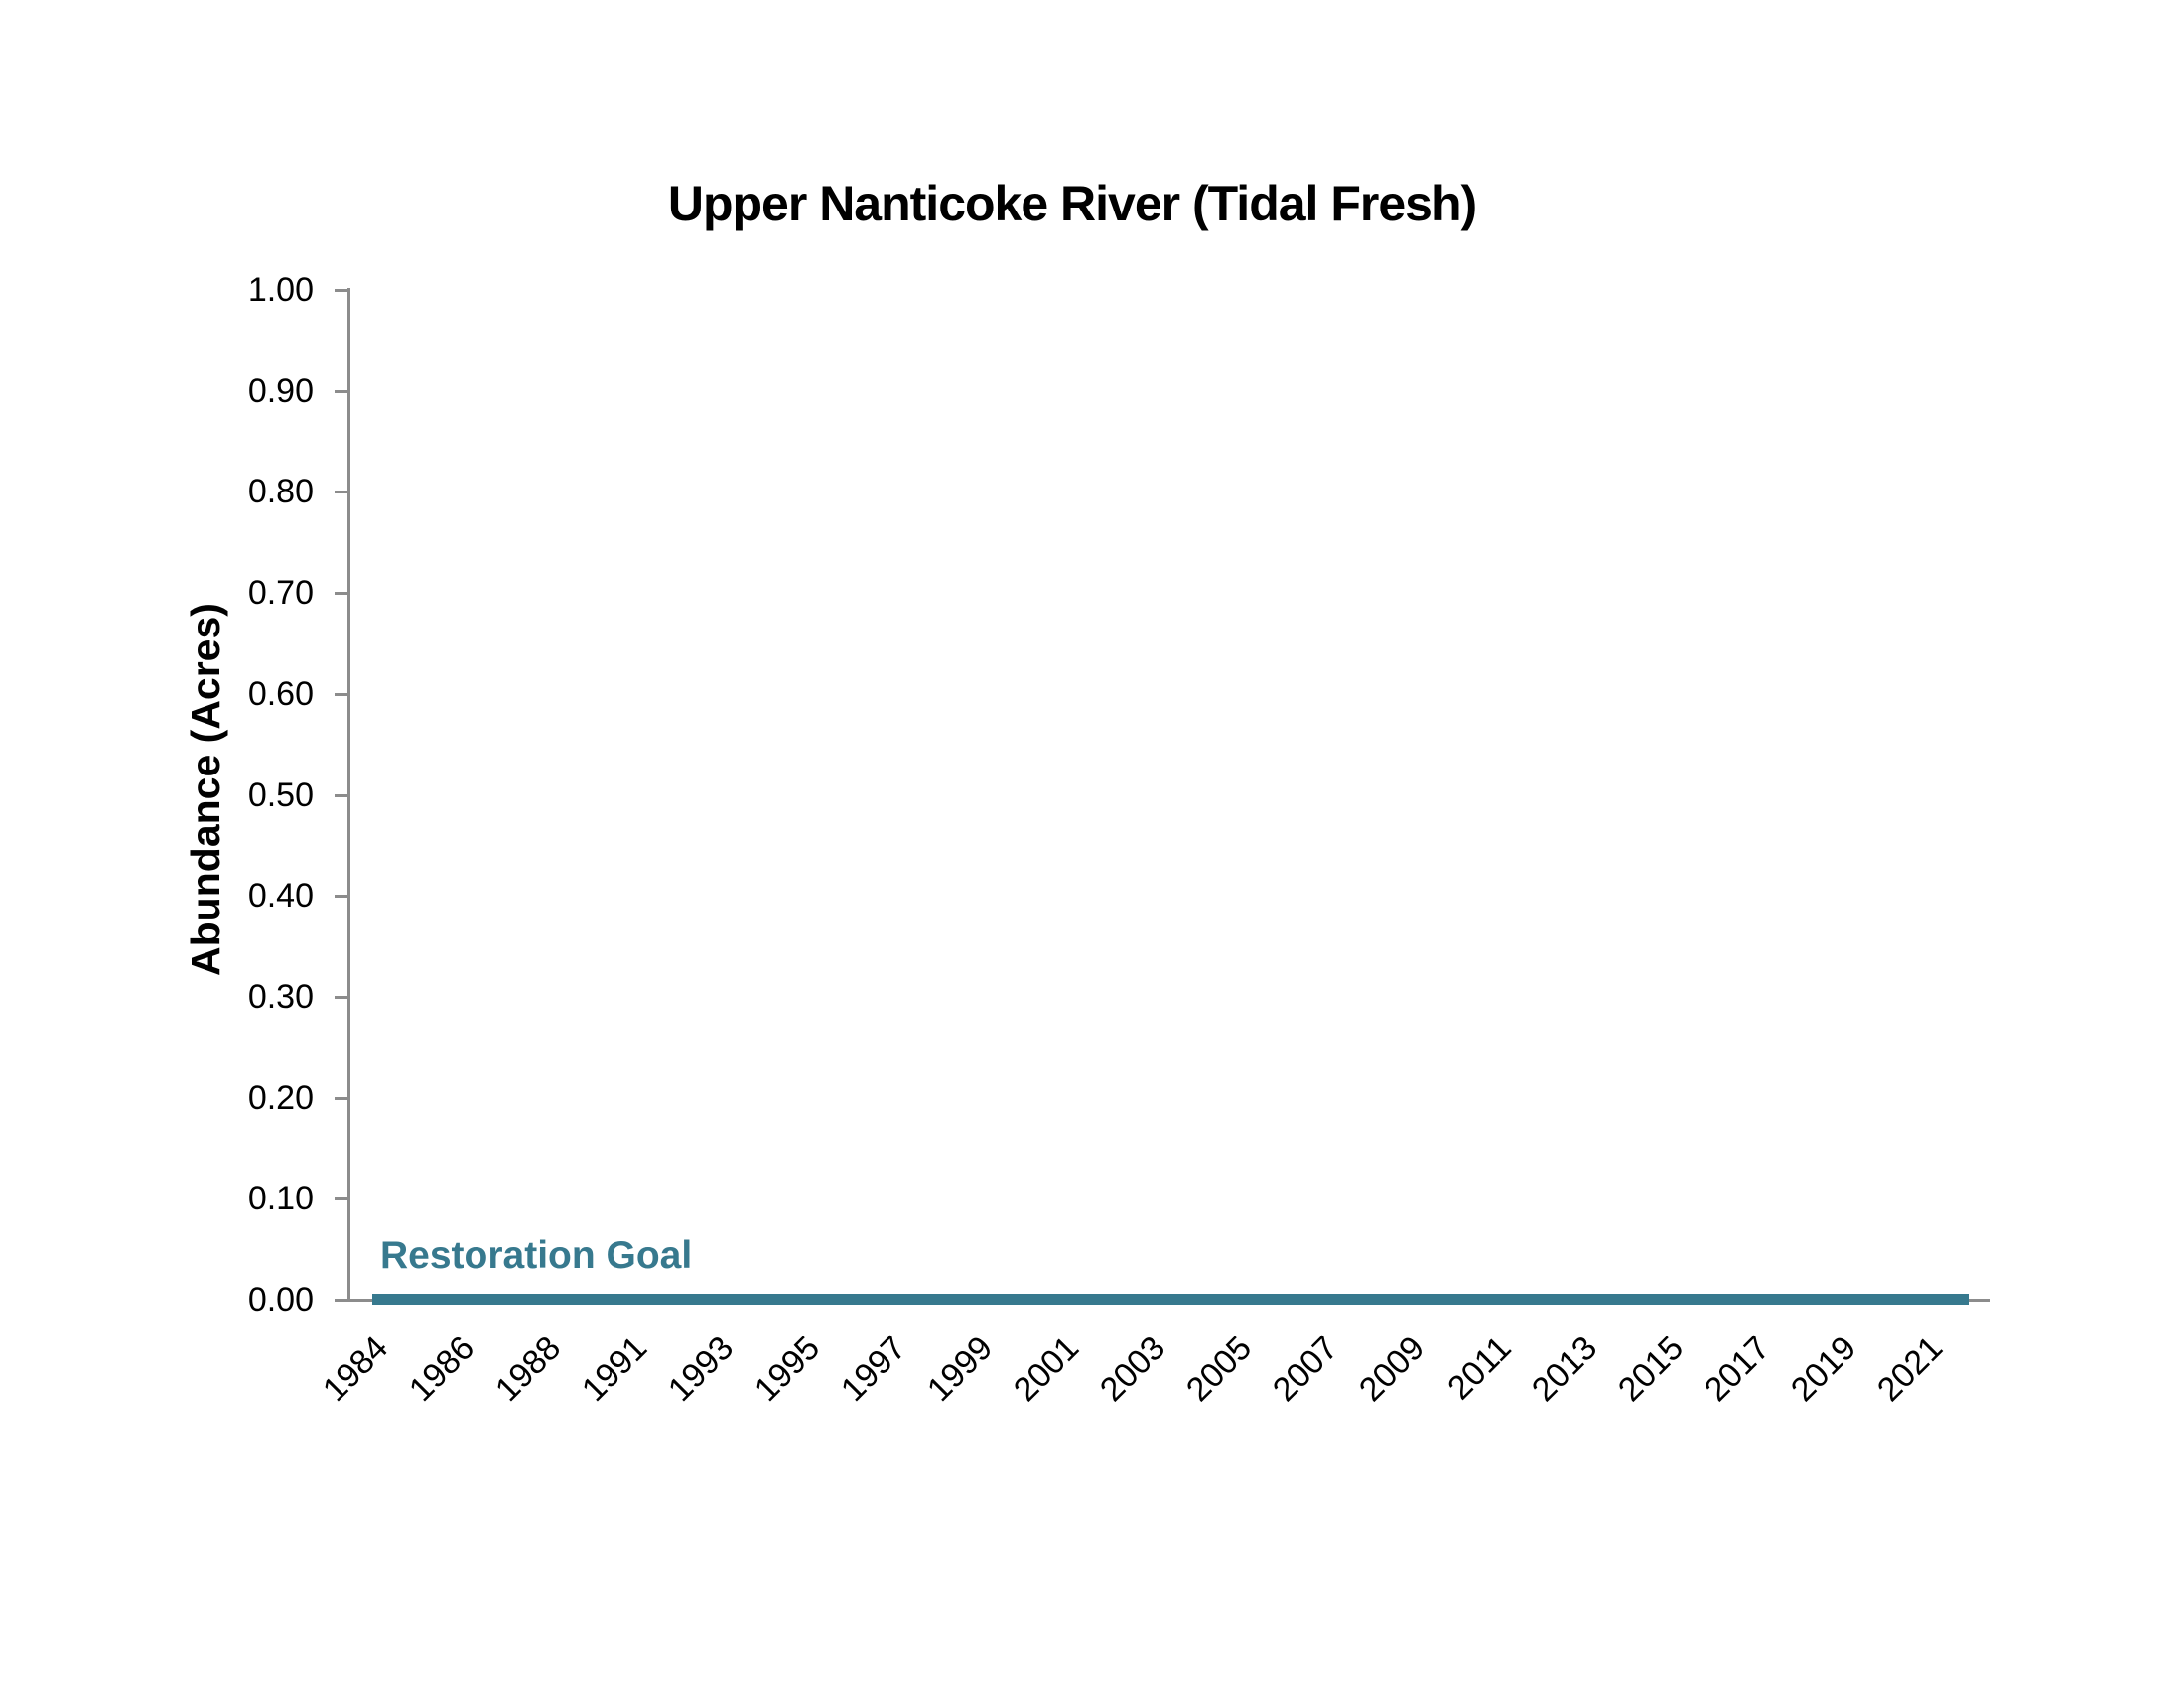 The height and width of the screenshot is (1688, 2184). I want to click on x-tick-label: 2021, so click(1910, 1369).